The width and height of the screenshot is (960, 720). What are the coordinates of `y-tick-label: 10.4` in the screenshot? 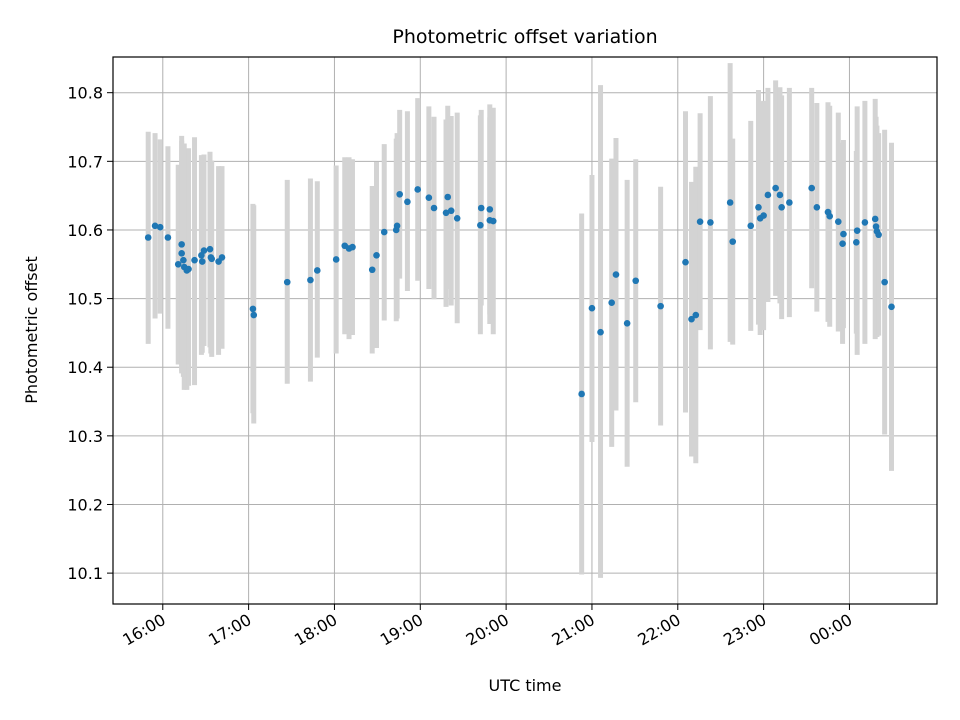 It's located at (85, 367).